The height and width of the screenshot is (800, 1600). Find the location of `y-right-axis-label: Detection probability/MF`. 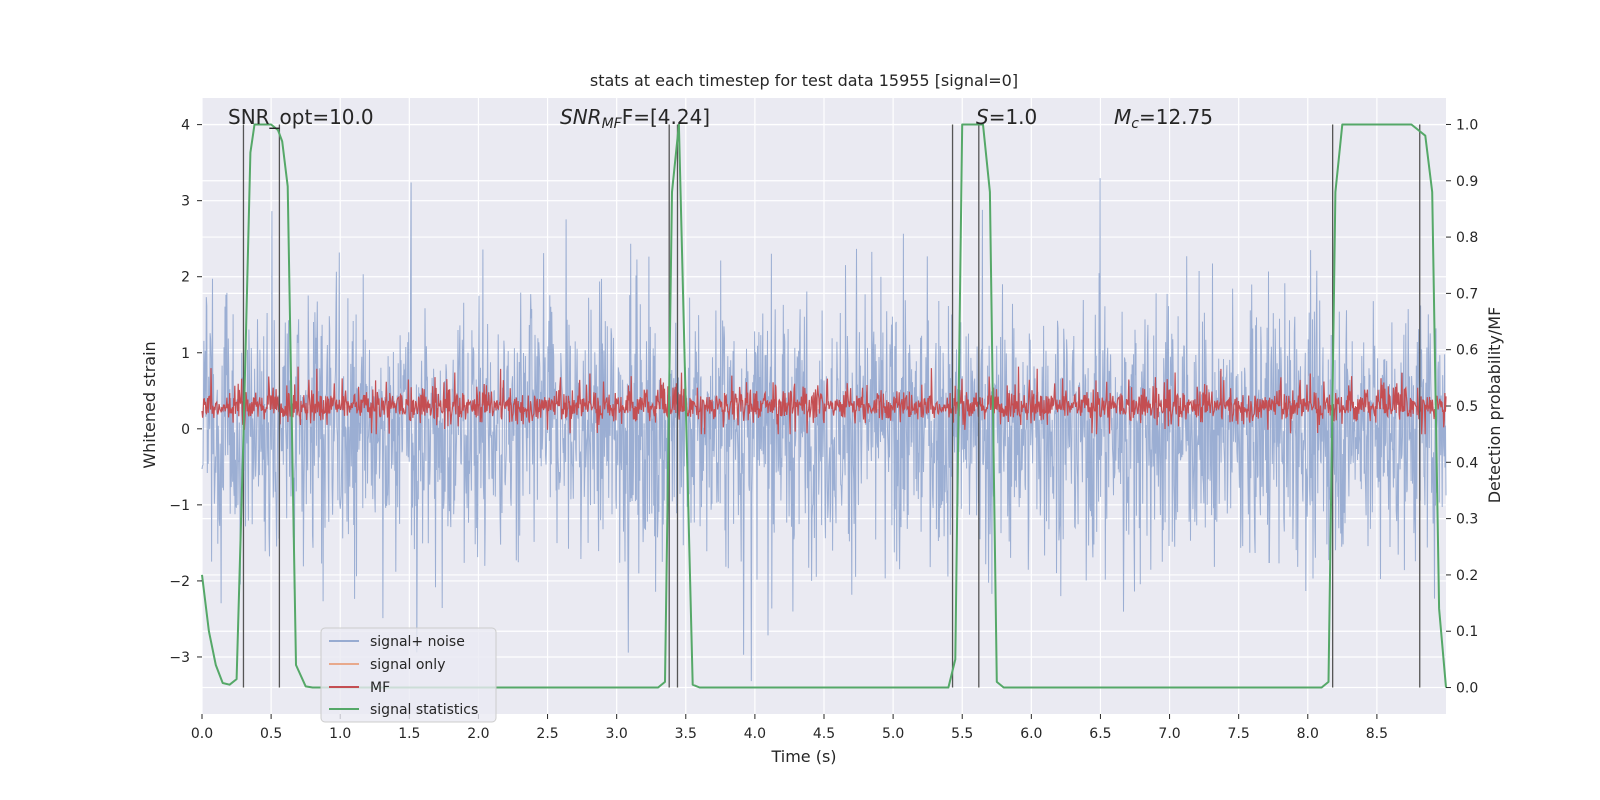

y-right-axis-label: Detection probability/MF is located at coordinates (1494, 405).